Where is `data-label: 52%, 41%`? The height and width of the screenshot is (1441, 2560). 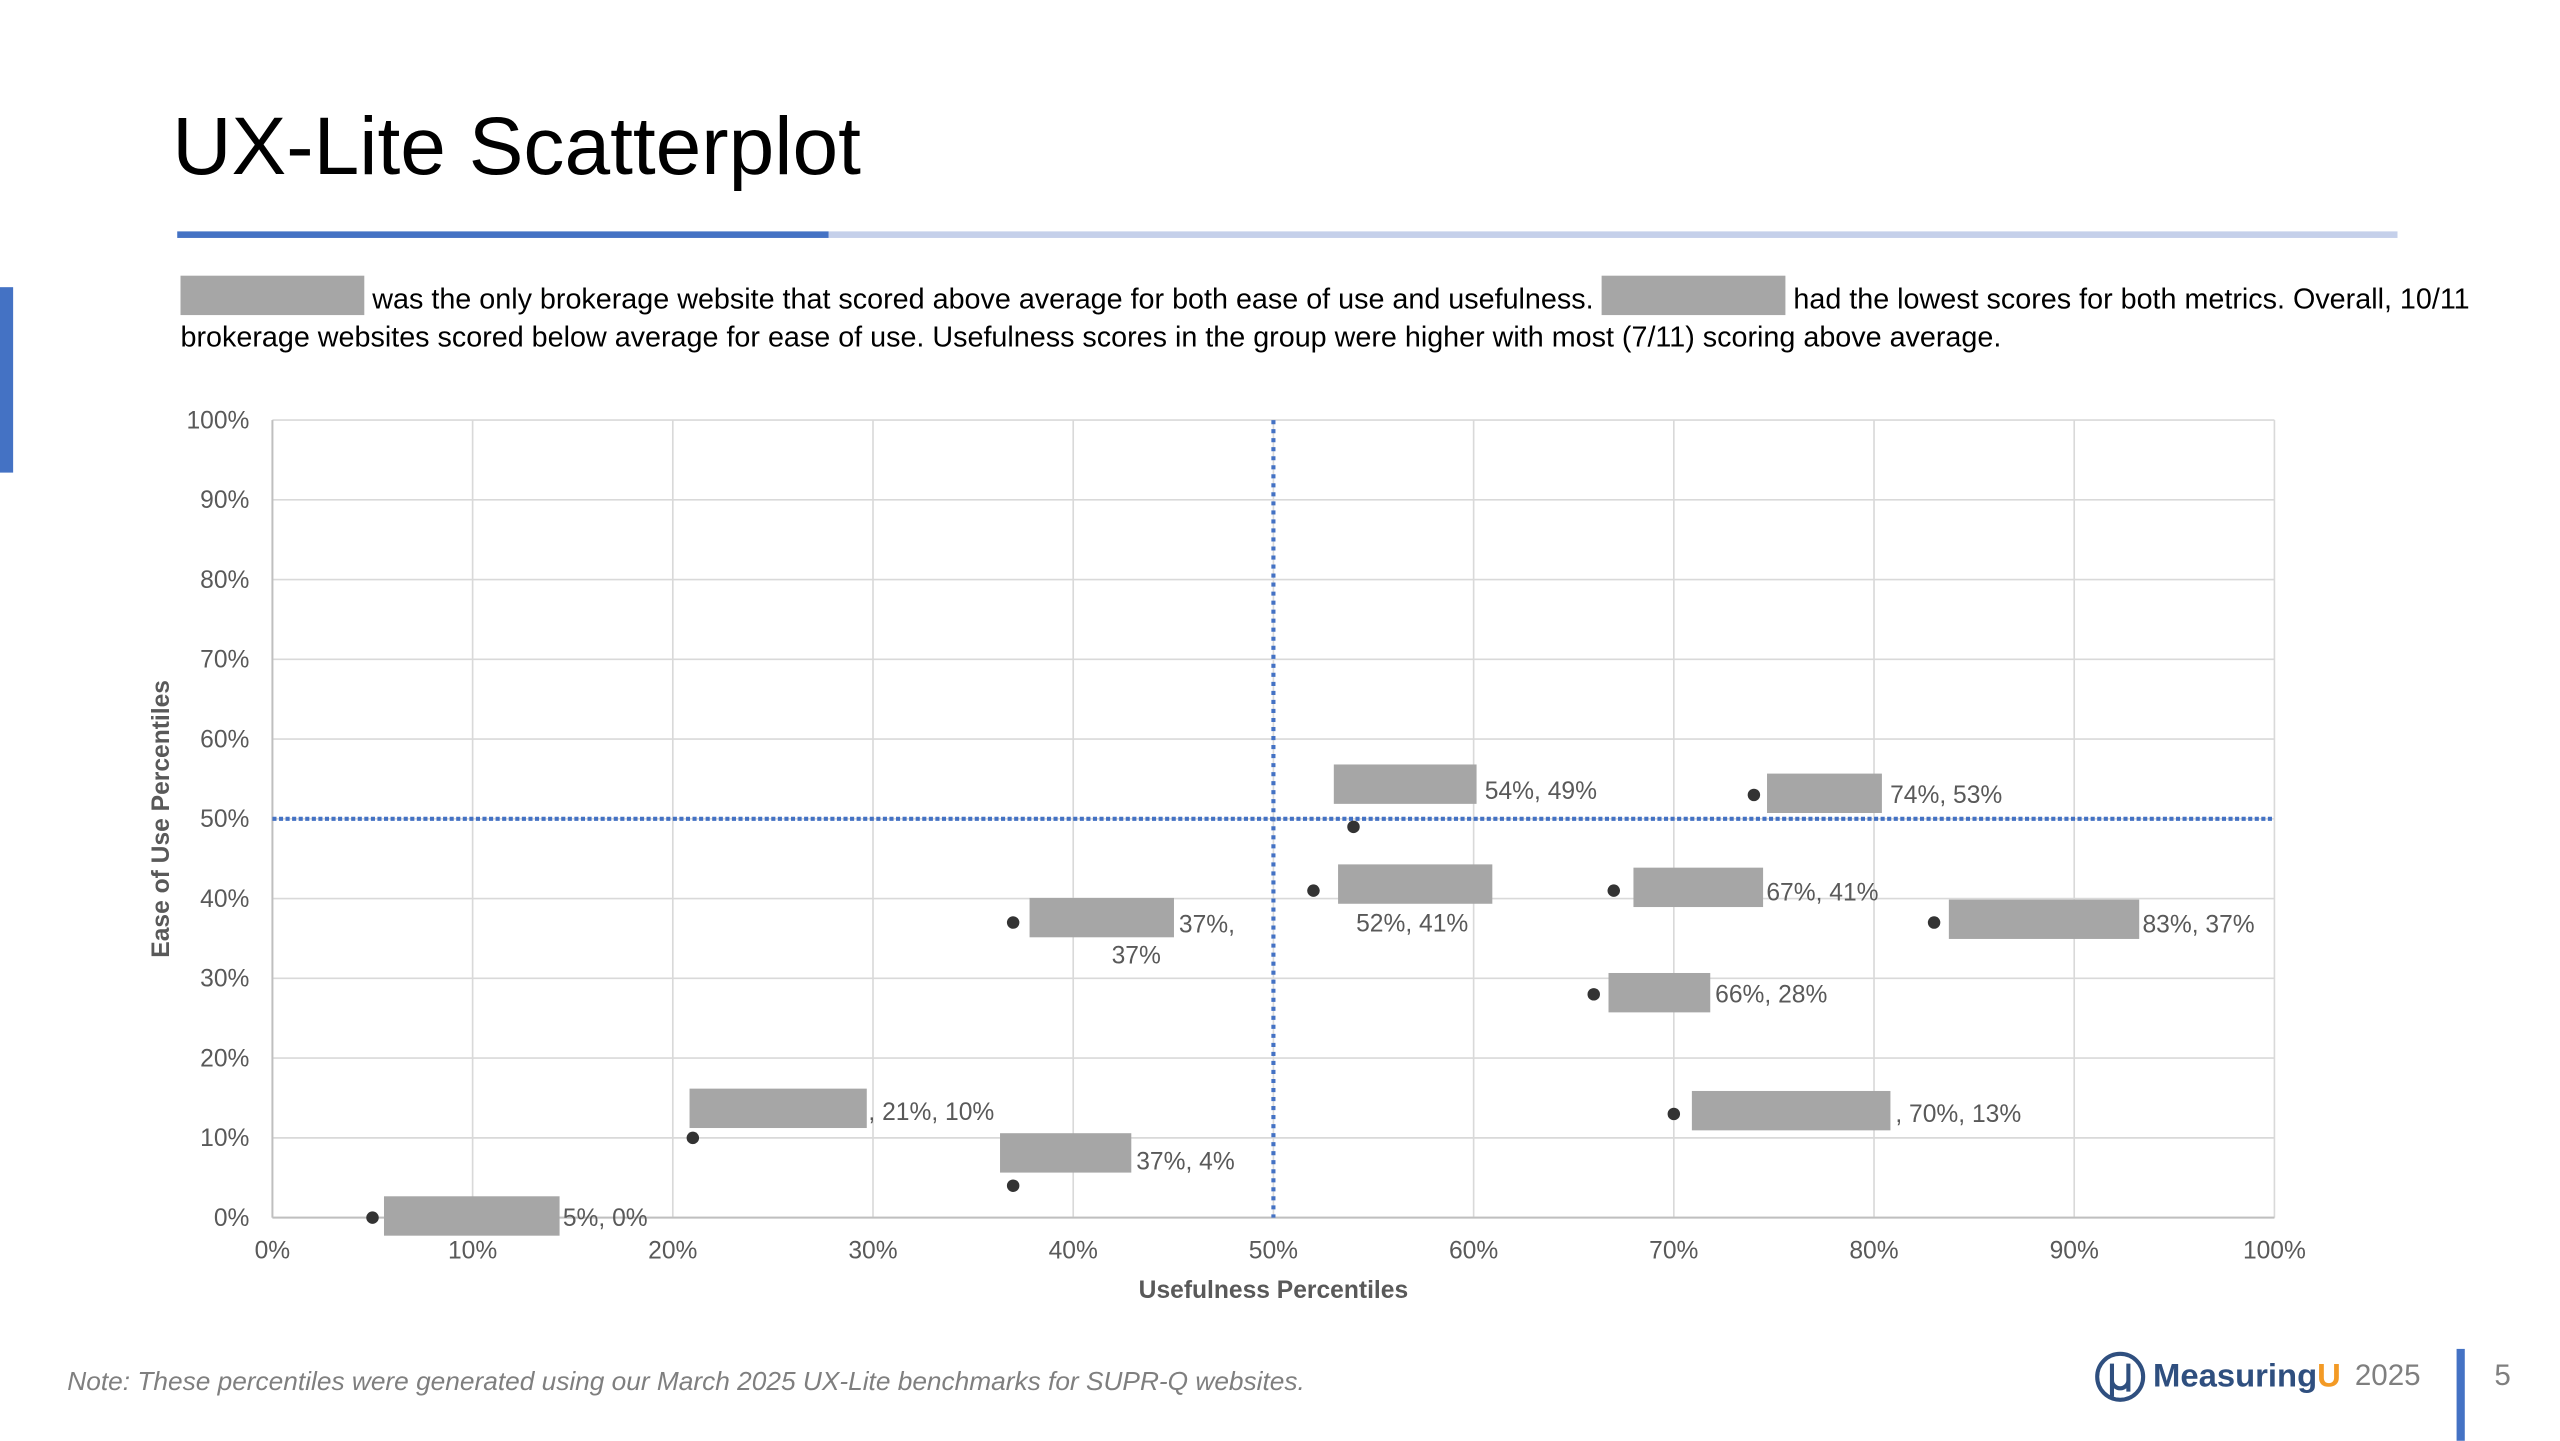 data-label: 52%, 41% is located at coordinates (1412, 924).